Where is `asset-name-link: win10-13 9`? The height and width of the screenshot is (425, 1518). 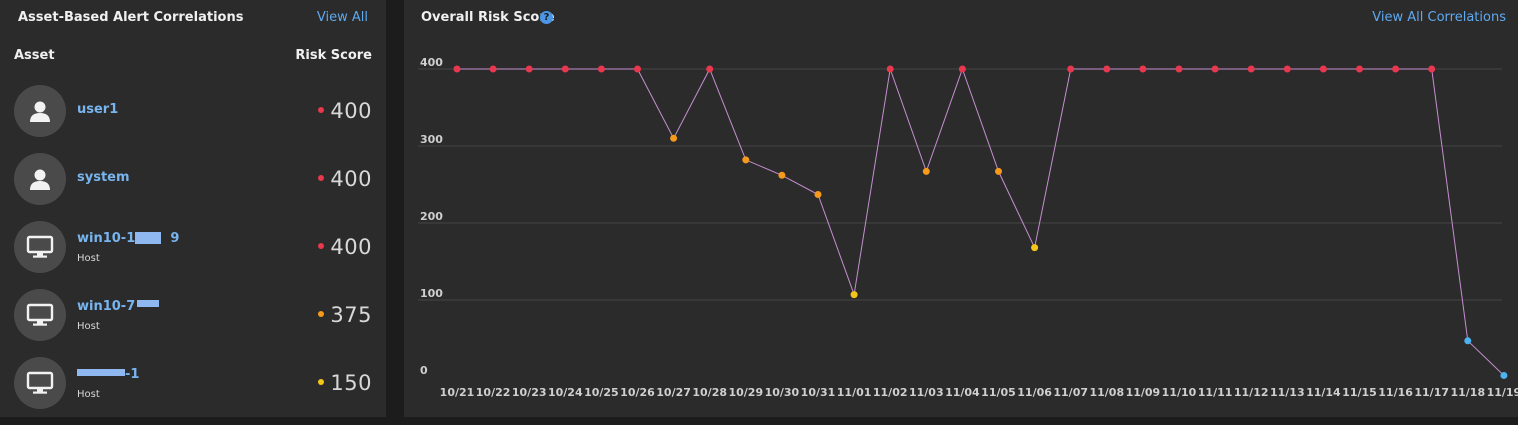
asset-name-link: win10-13 9 is located at coordinates (128, 238).